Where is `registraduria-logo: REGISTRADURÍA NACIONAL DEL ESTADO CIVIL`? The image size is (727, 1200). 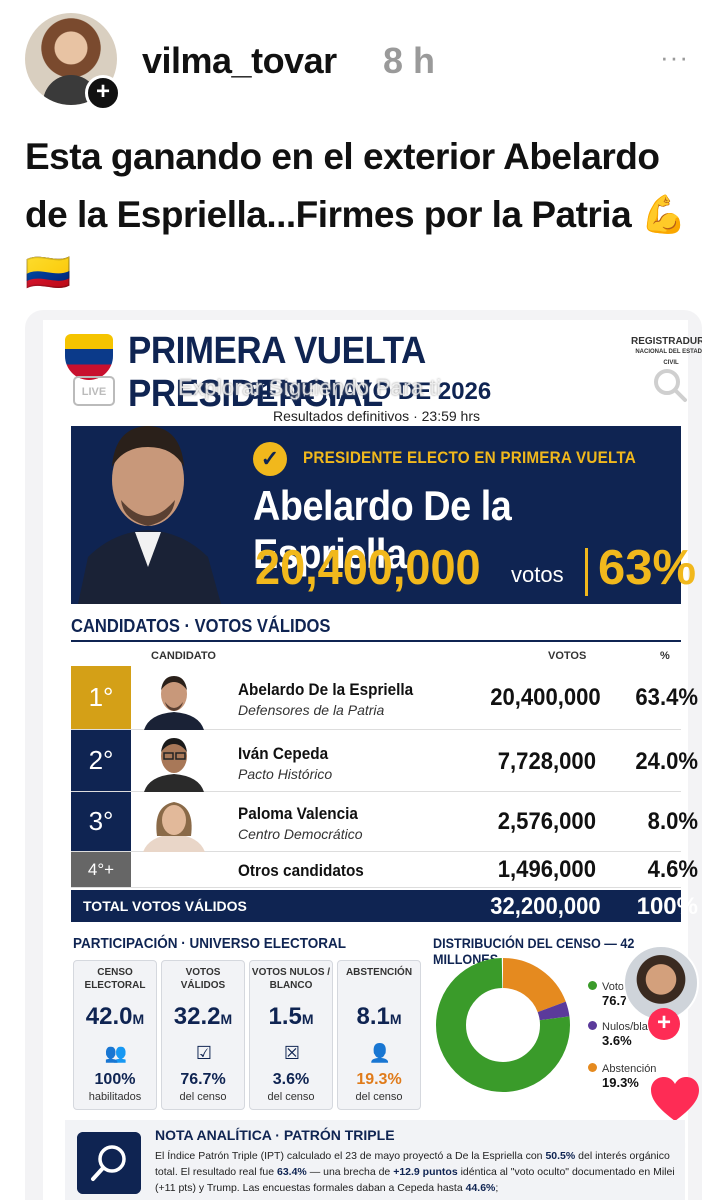 registraduria-logo: REGISTRADURÍA NACIONAL DEL ESTADO CIVIL is located at coordinates (666, 352).